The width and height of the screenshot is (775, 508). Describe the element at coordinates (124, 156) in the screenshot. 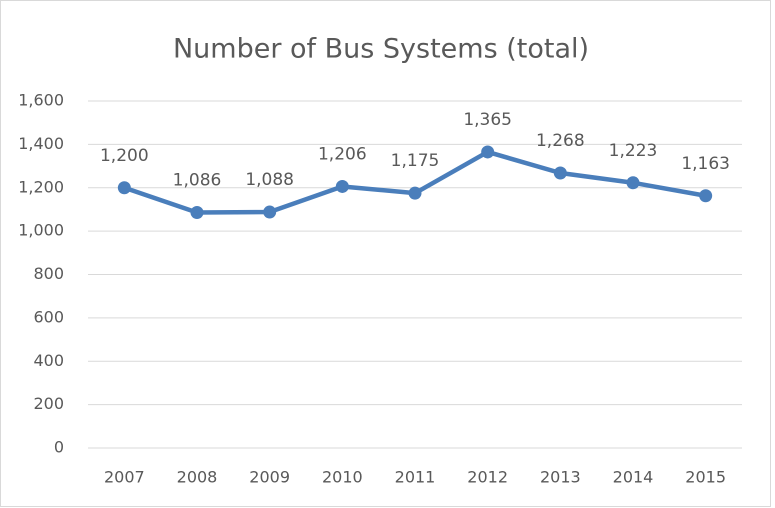

I see `data-label: 1,200` at that location.